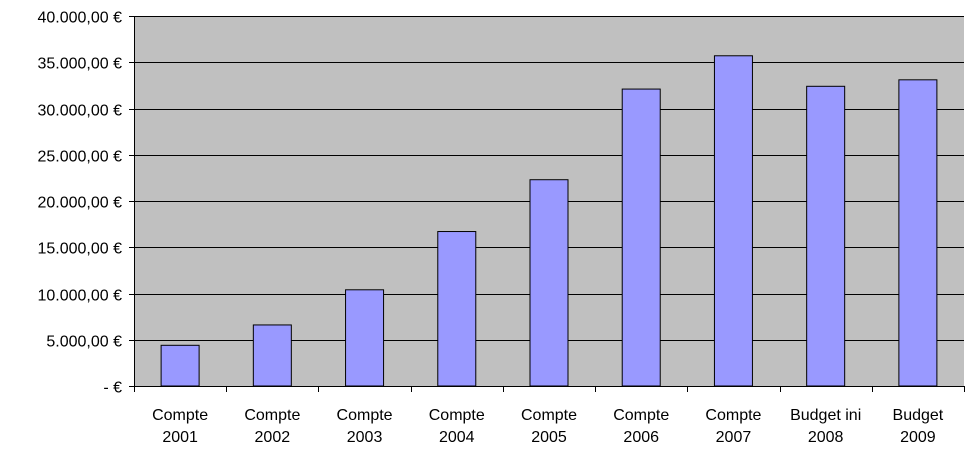 This screenshot has height=450, width=969. What do you see at coordinates (84, 342) in the screenshot?
I see `y-tick-label-1: 5.000,00 €` at bounding box center [84, 342].